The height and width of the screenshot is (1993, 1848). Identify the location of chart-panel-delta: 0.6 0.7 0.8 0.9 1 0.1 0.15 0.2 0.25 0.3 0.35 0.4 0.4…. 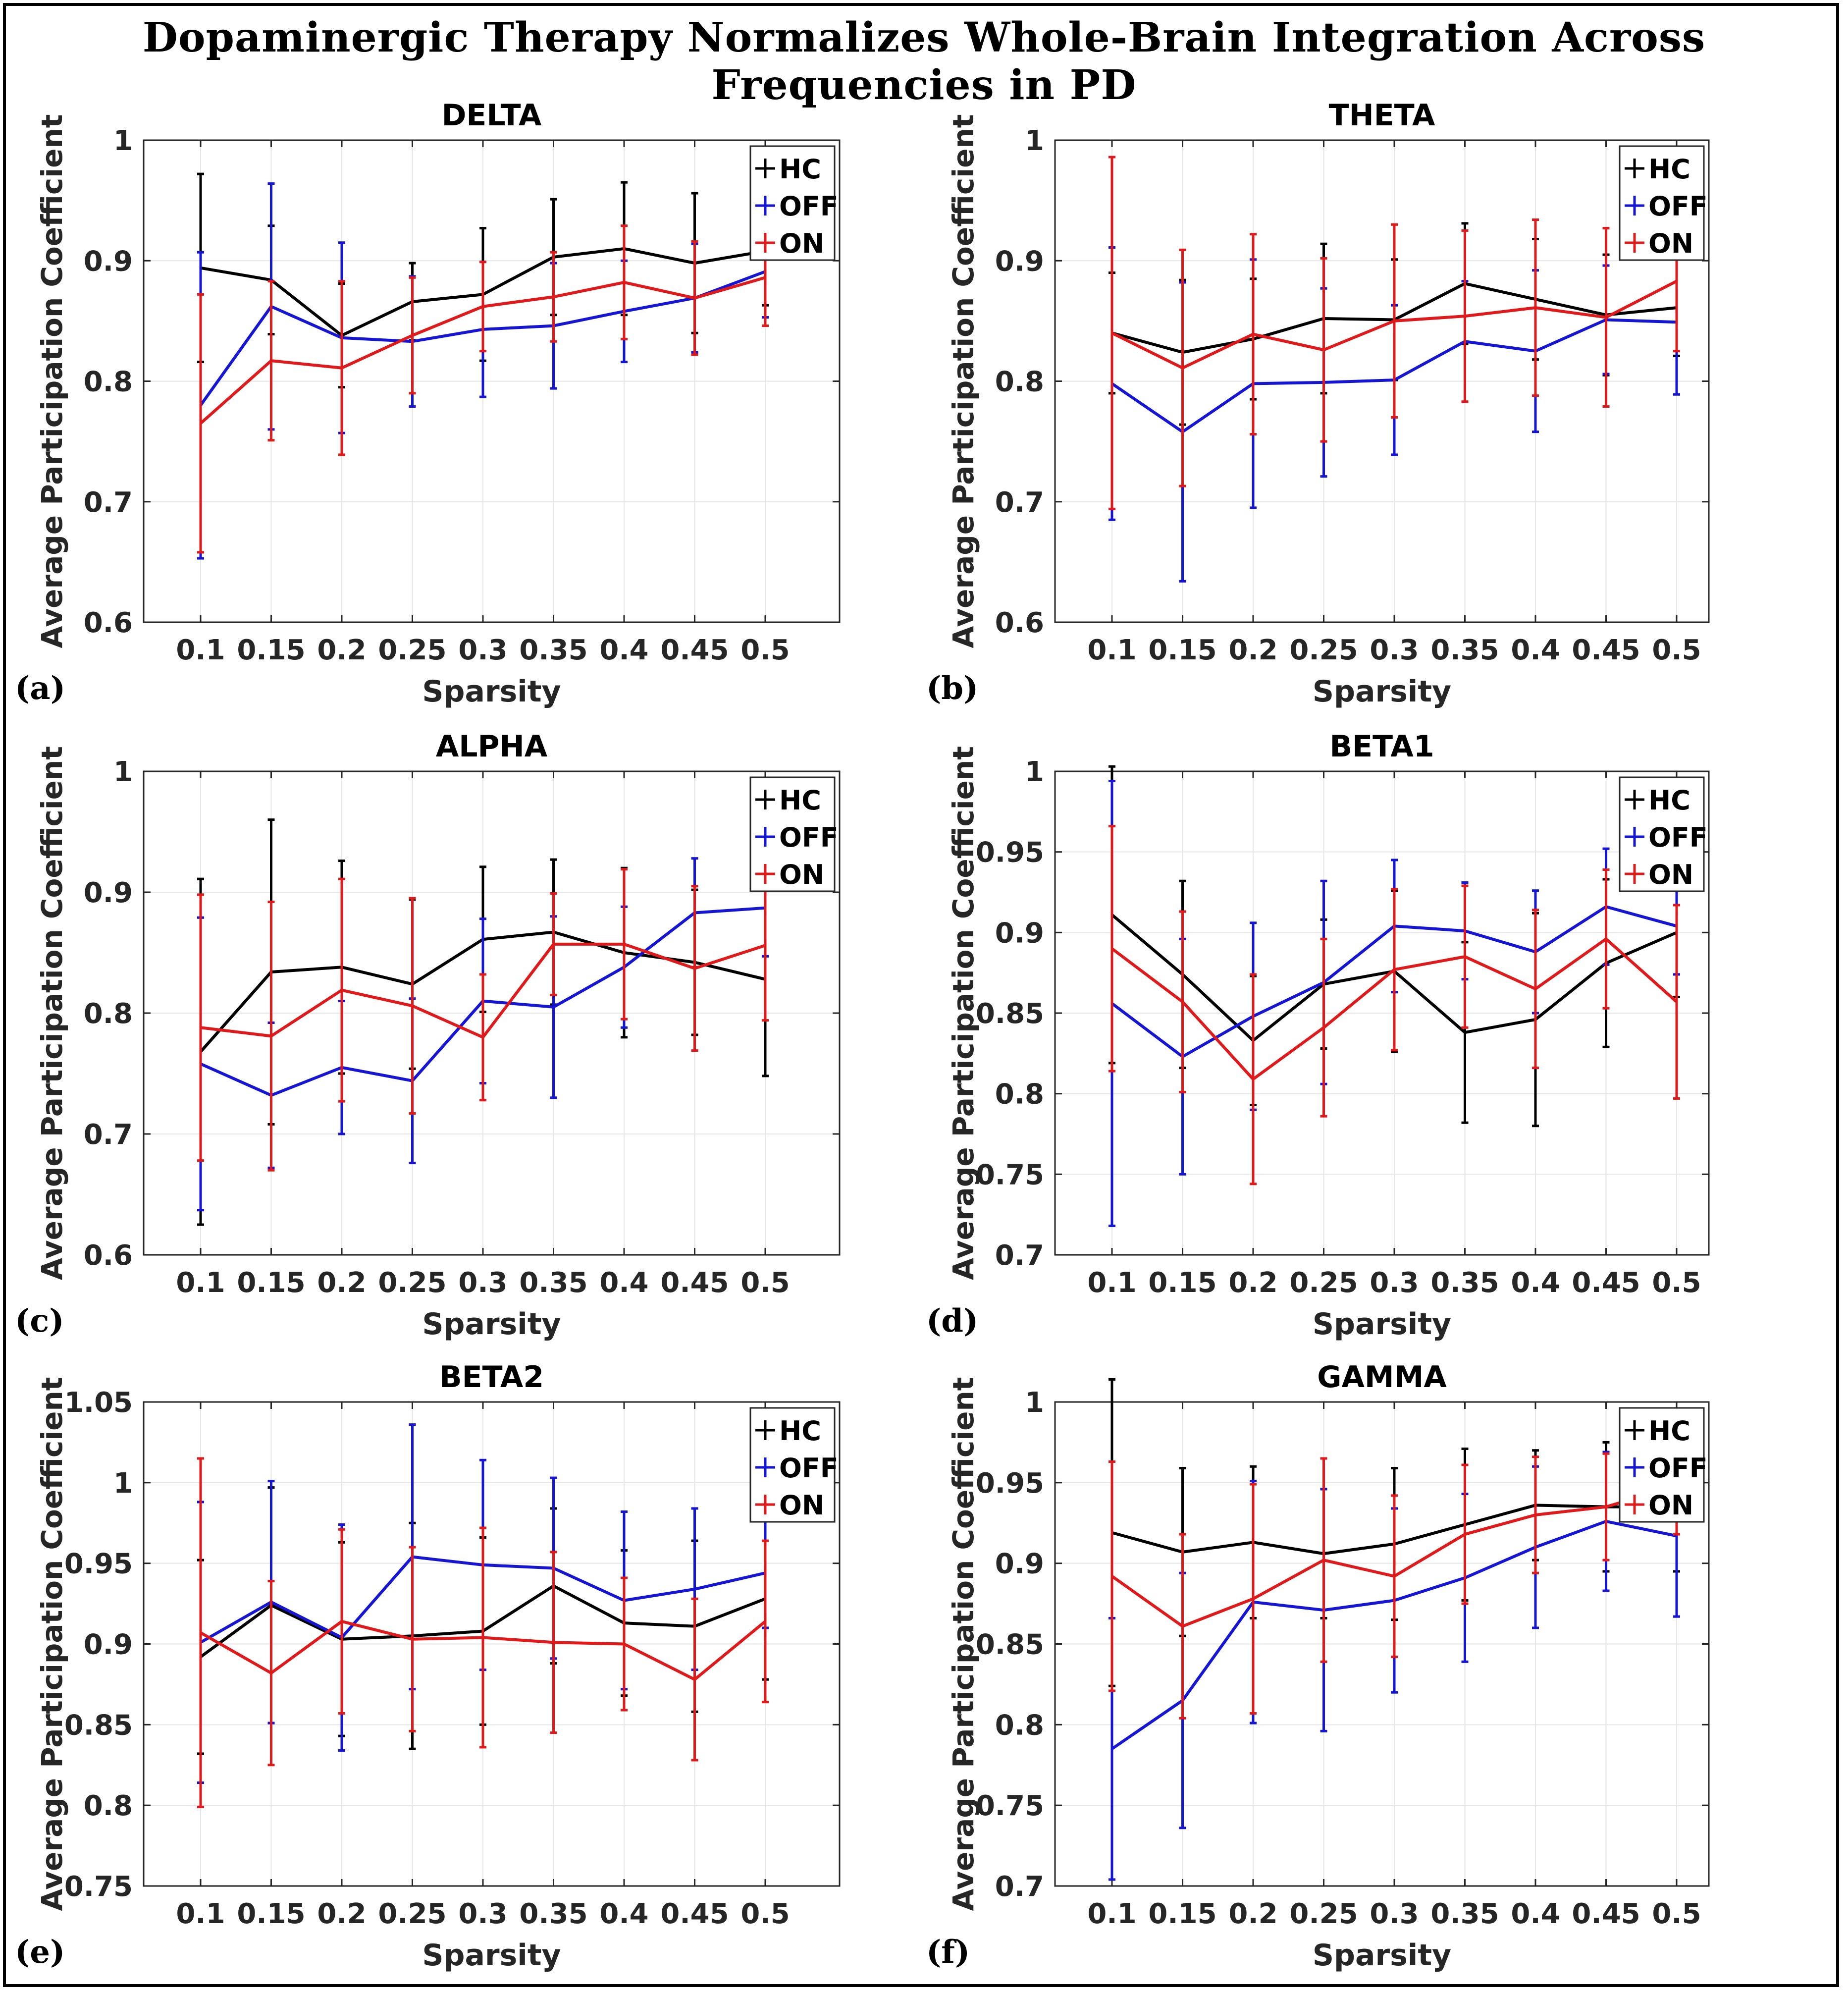
(428, 403).